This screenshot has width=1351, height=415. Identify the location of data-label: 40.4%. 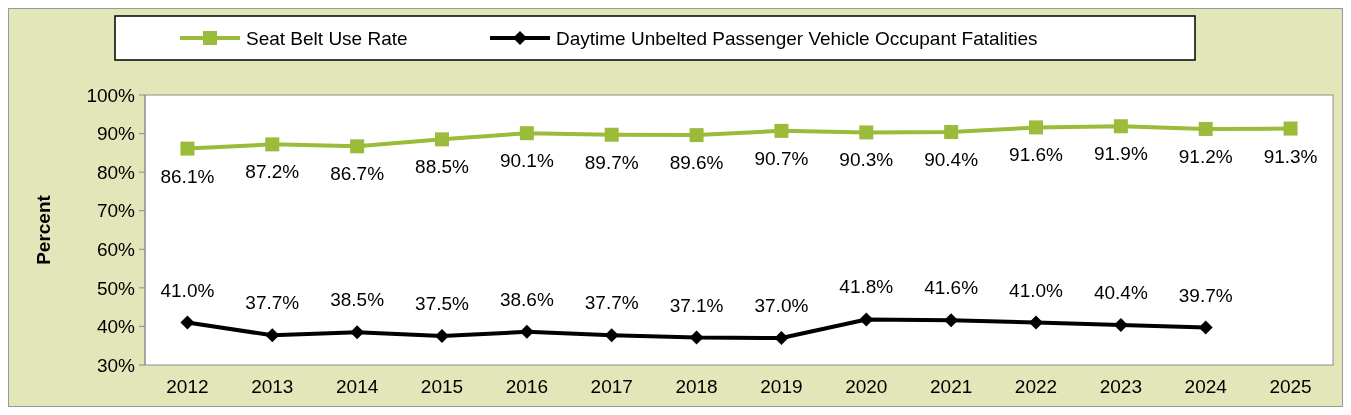
(1120, 292).